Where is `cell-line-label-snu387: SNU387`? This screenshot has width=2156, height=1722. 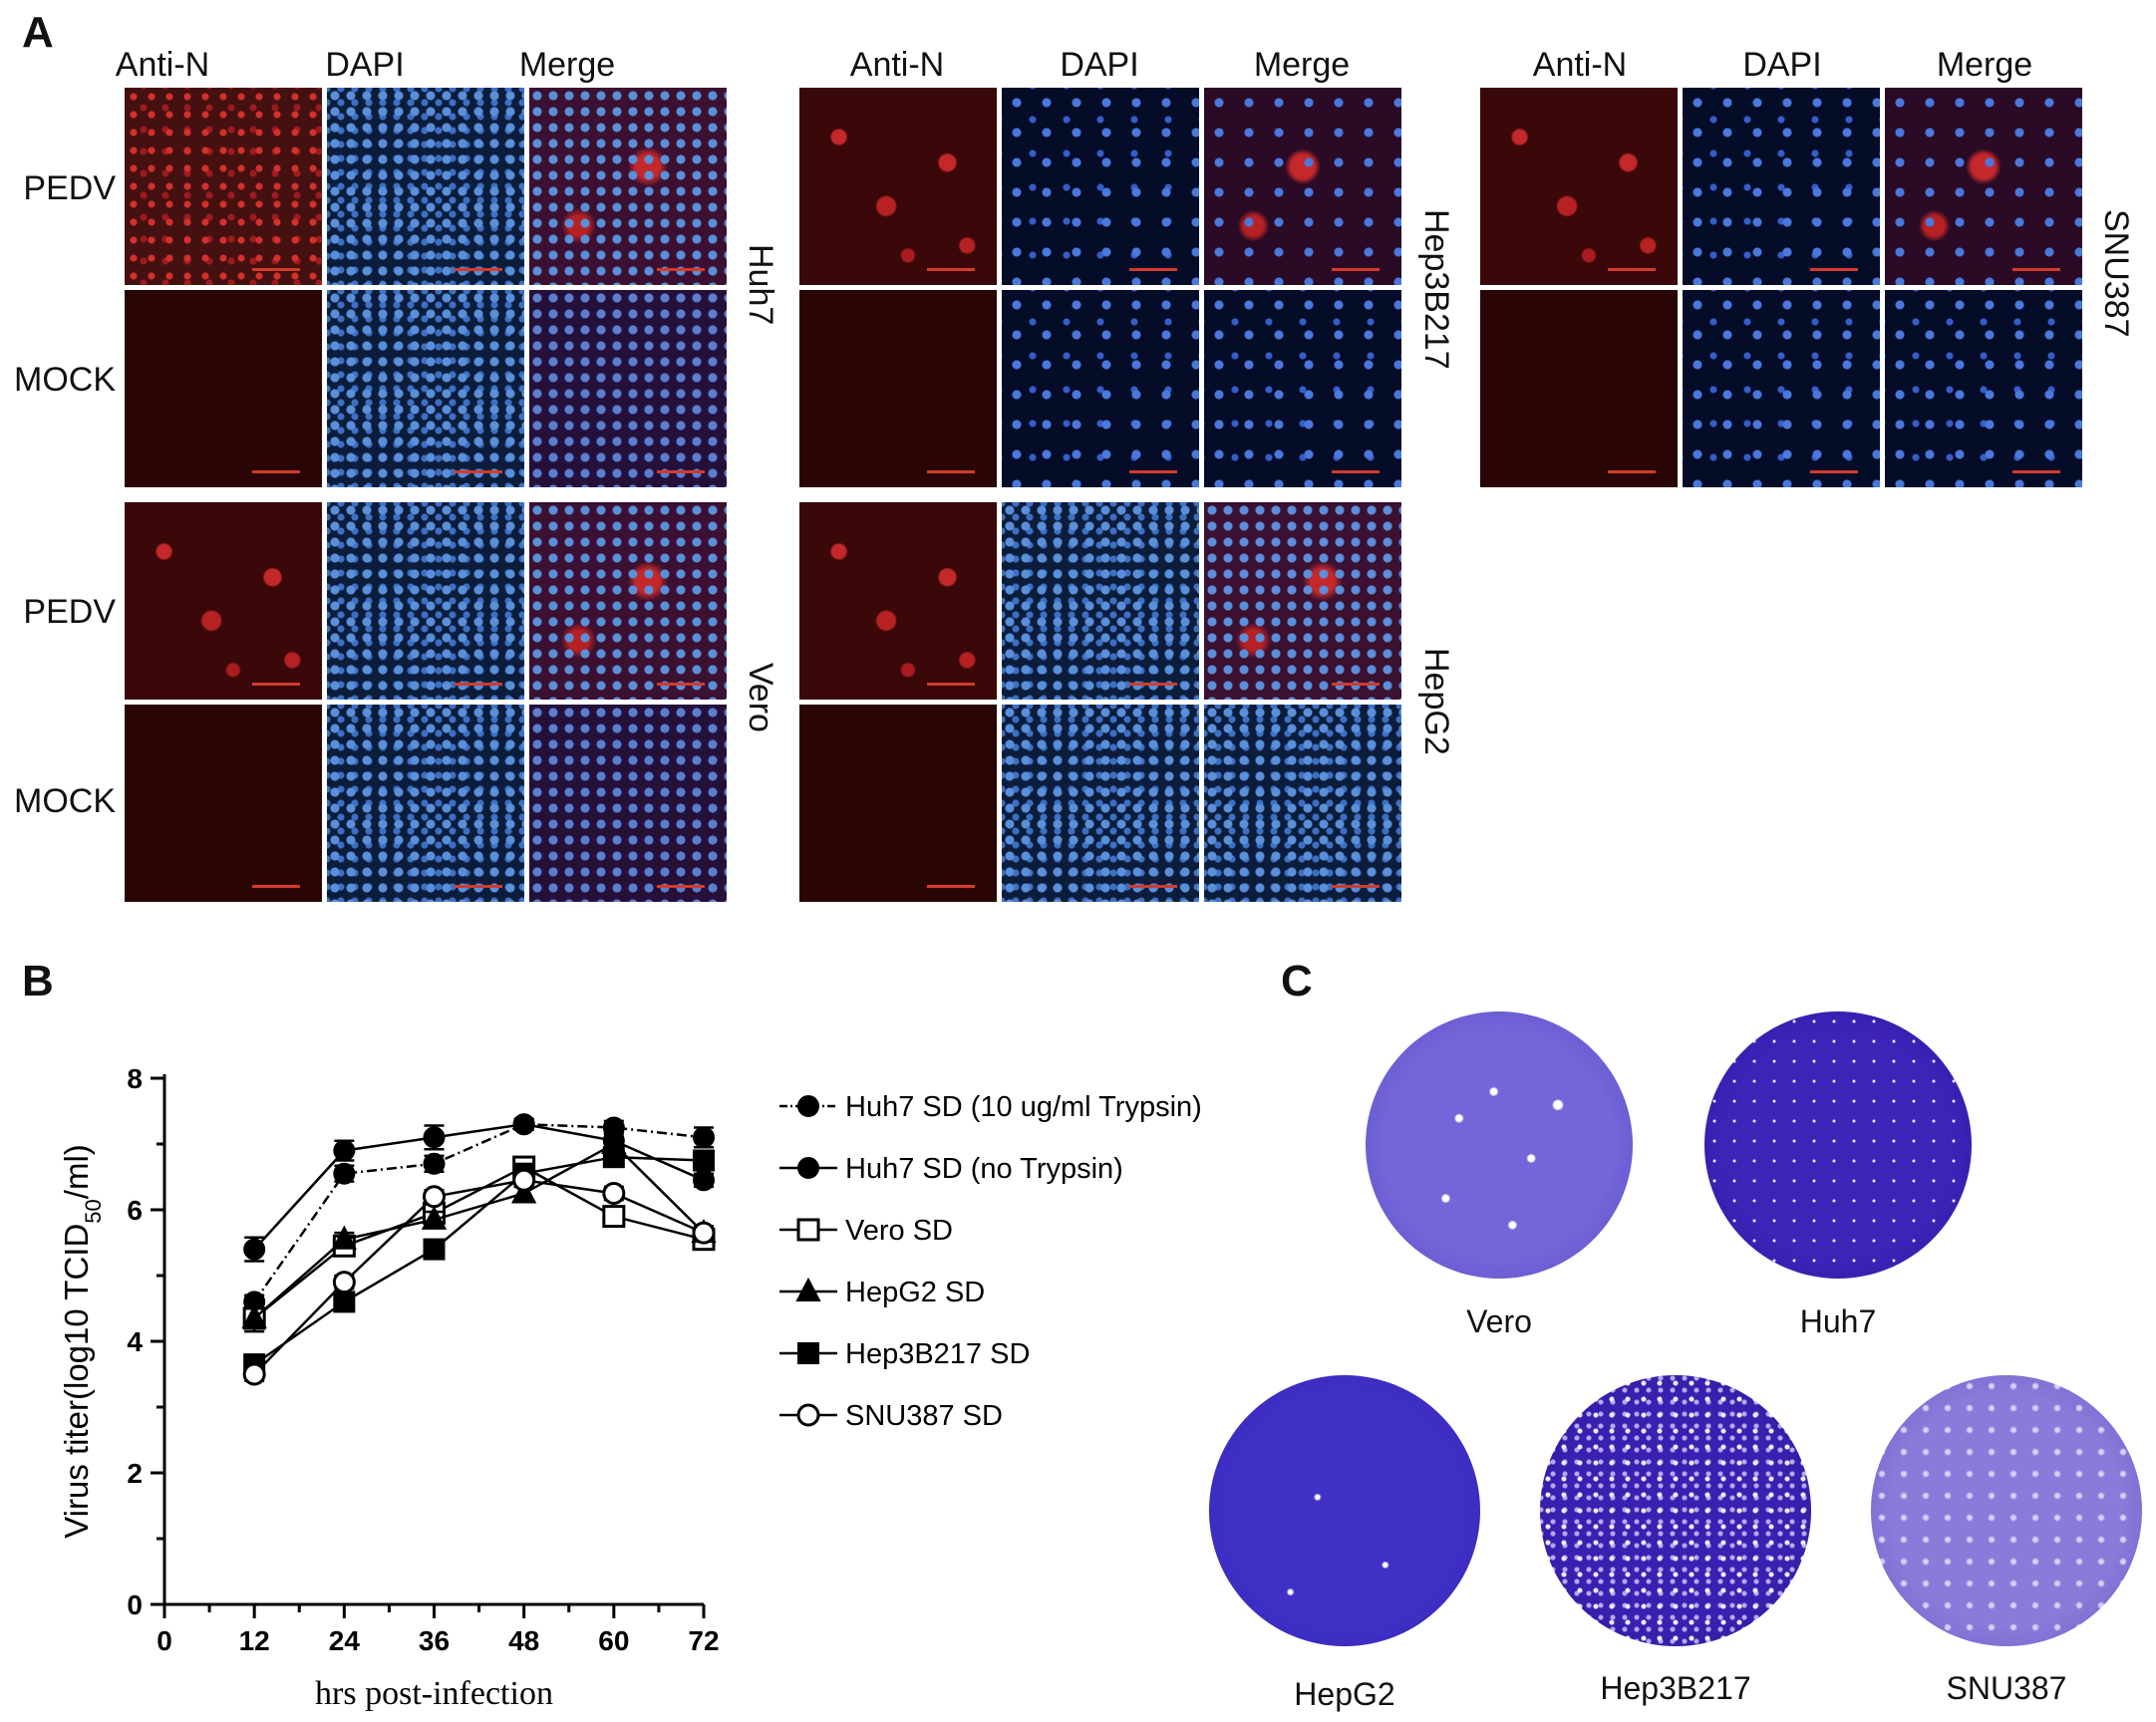
cell-line-label-snu387: SNU387 is located at coordinates (2116, 273).